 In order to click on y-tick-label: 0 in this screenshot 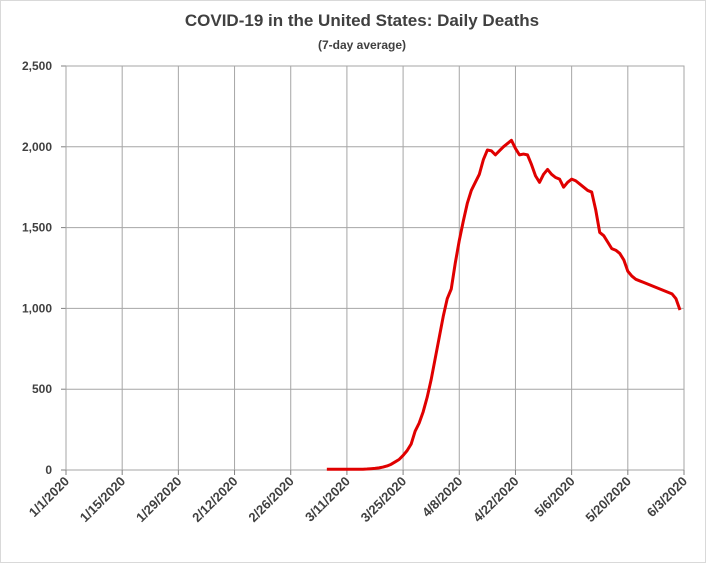, I will do `click(48, 470)`.